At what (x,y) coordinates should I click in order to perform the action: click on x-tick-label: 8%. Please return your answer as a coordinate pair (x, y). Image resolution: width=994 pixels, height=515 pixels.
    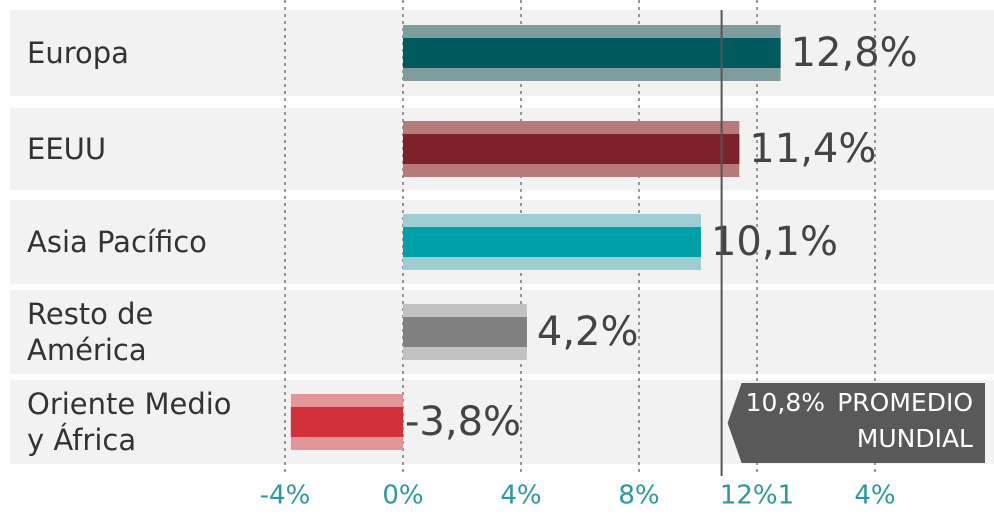
    Looking at the image, I should click on (638, 496).